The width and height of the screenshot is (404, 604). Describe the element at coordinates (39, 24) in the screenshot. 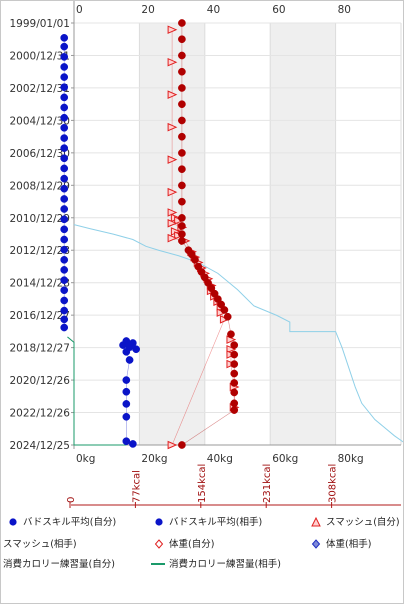

I see `y-tick-label-0: 1999/01/01` at that location.